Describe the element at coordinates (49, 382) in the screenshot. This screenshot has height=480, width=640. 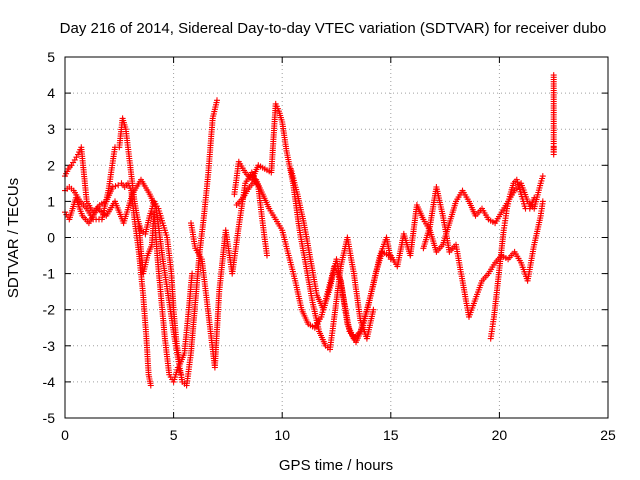
I see `y-tick-label: -4` at that location.